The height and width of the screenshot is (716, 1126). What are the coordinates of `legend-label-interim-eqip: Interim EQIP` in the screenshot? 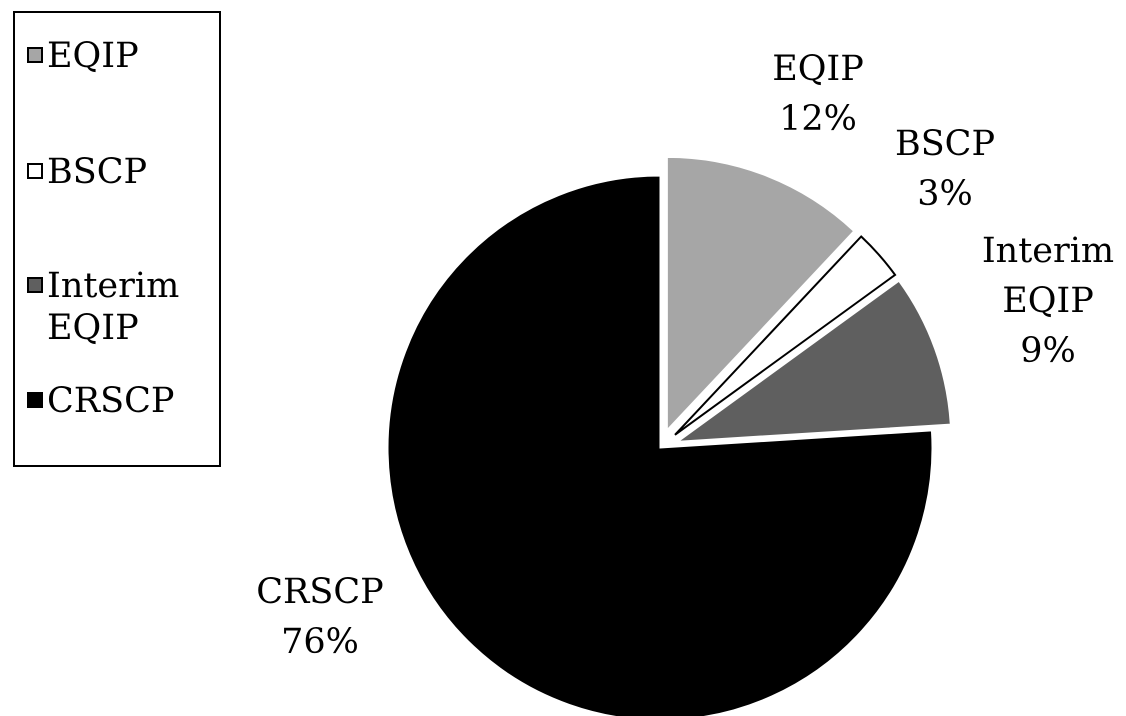 It's located at (113, 307).